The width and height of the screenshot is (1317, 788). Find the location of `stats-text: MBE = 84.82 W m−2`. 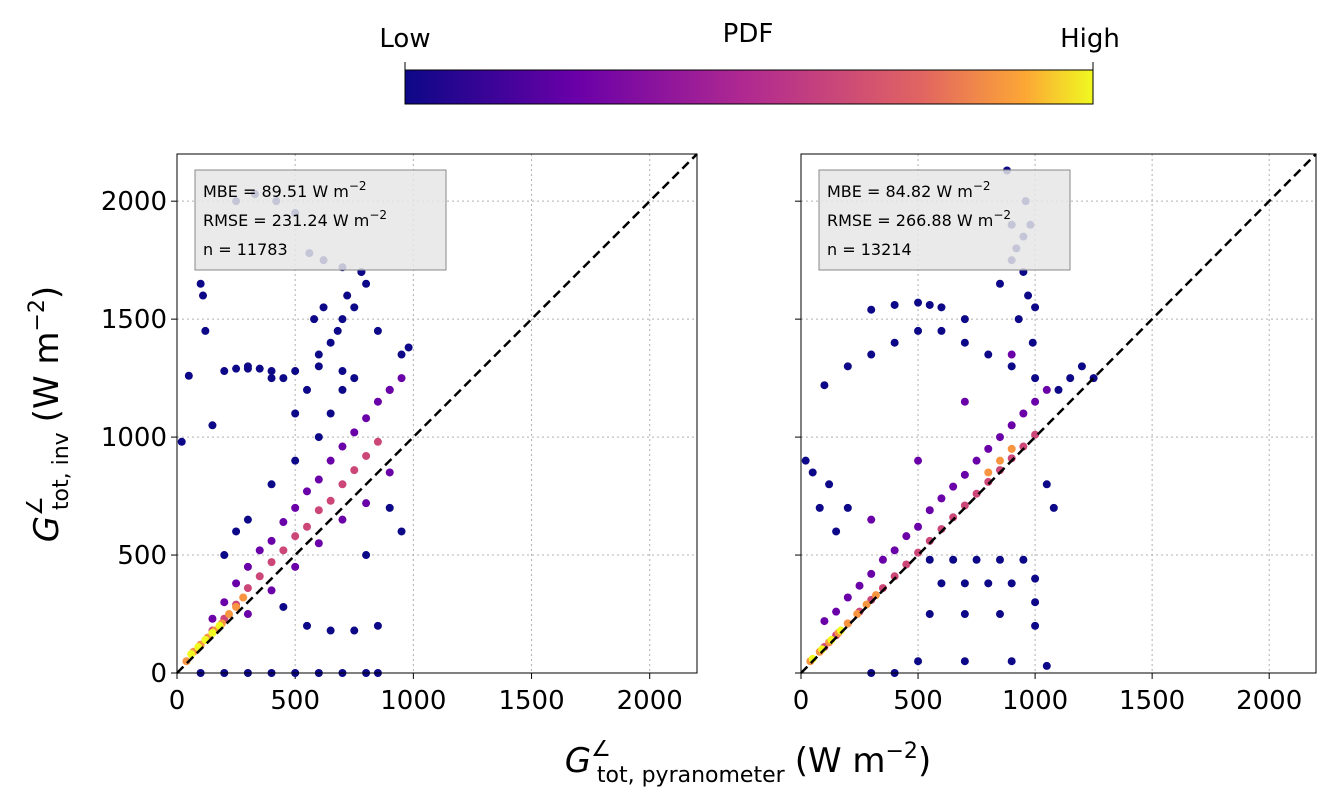

stats-text: MBE = 84.82 W m−2 is located at coordinates (909, 190).